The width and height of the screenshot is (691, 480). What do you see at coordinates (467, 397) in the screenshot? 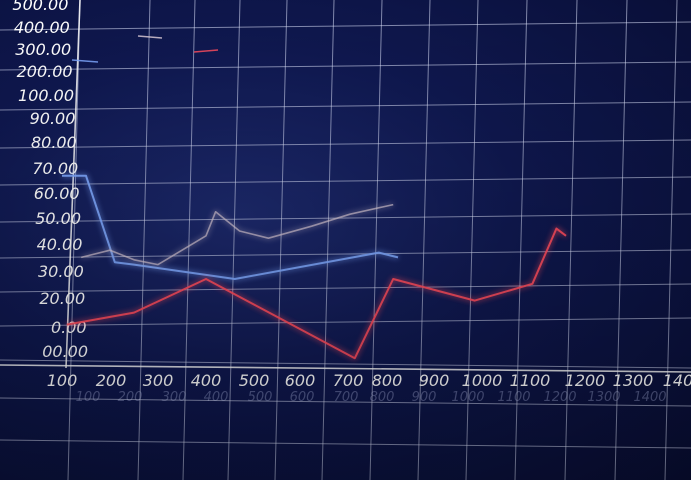
I see `ghost-x-tick-label: 1000` at bounding box center [467, 397].